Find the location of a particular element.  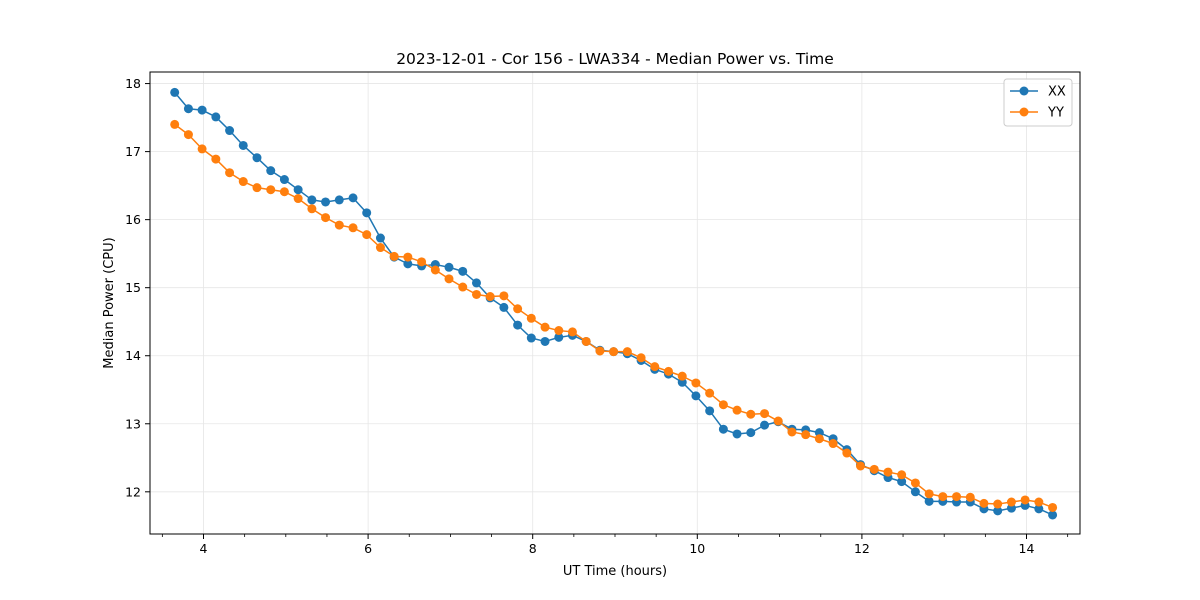

y-tick-label: 14 is located at coordinates (133, 355).